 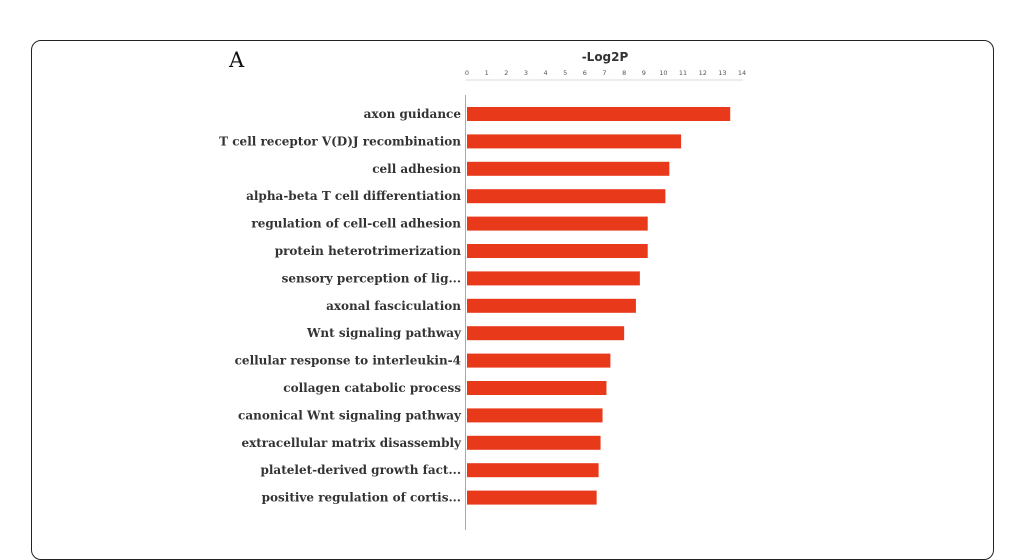 I want to click on panel-label: A, so click(x=237, y=60).